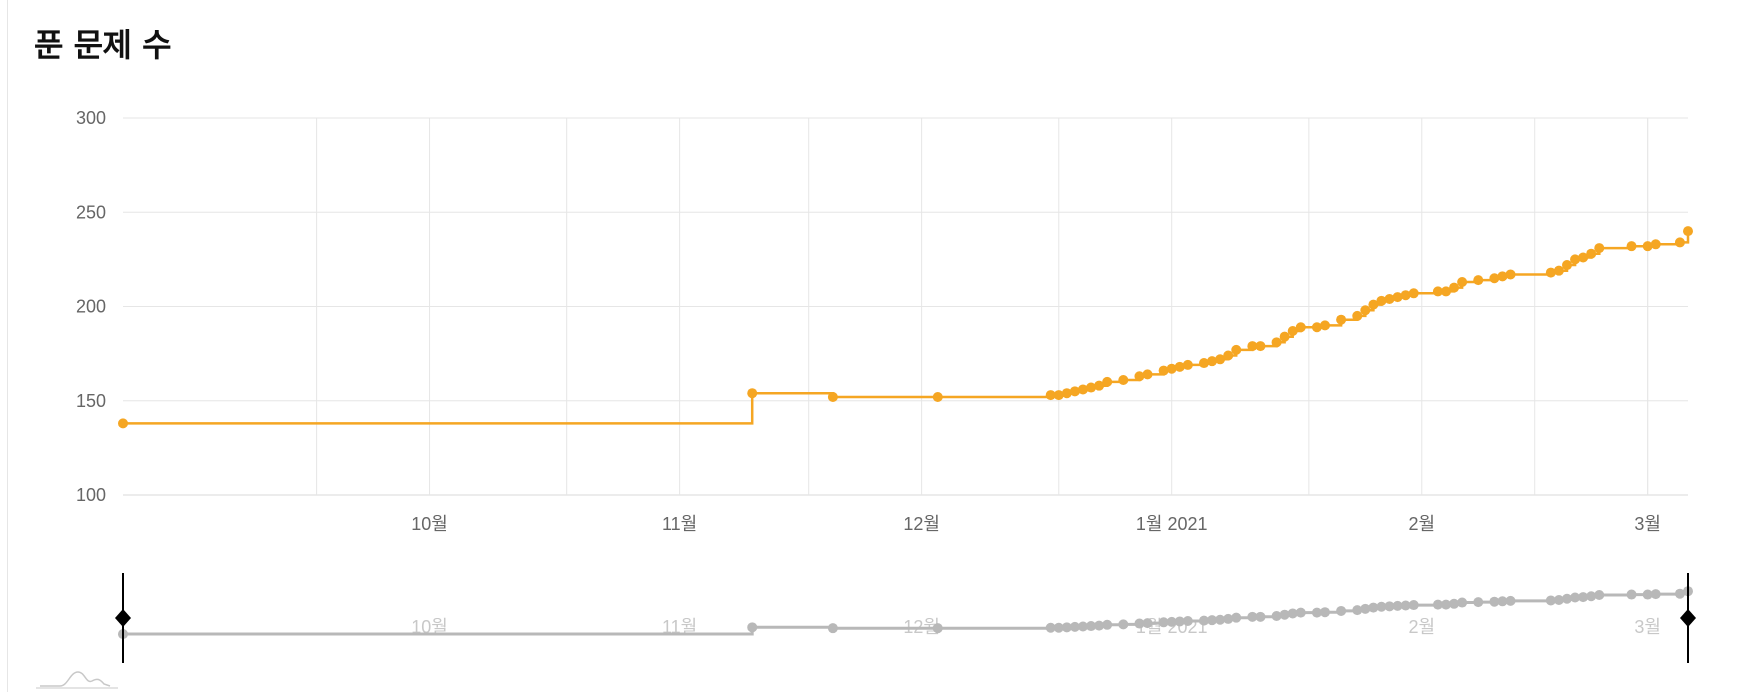 This screenshot has height=692, width=1743. I want to click on y-tick-label: 200, so click(91, 307).